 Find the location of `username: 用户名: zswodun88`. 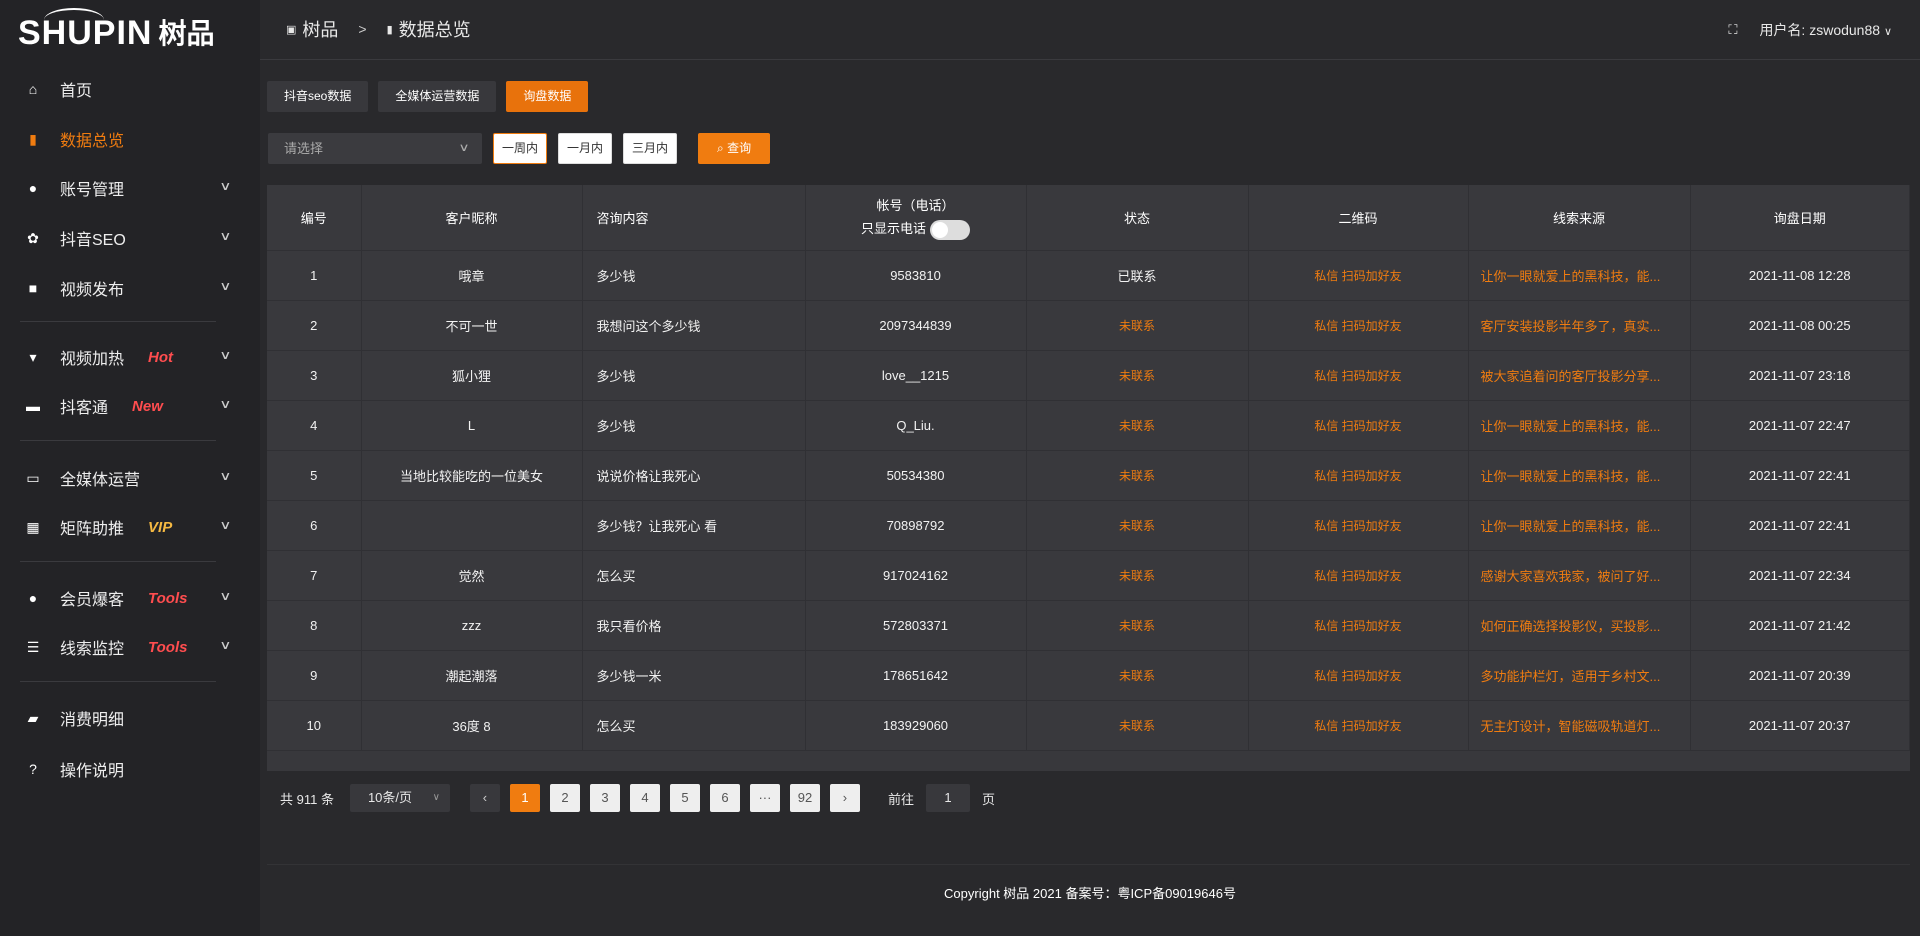

username: 用户名: zswodun88 is located at coordinates (1820, 30).